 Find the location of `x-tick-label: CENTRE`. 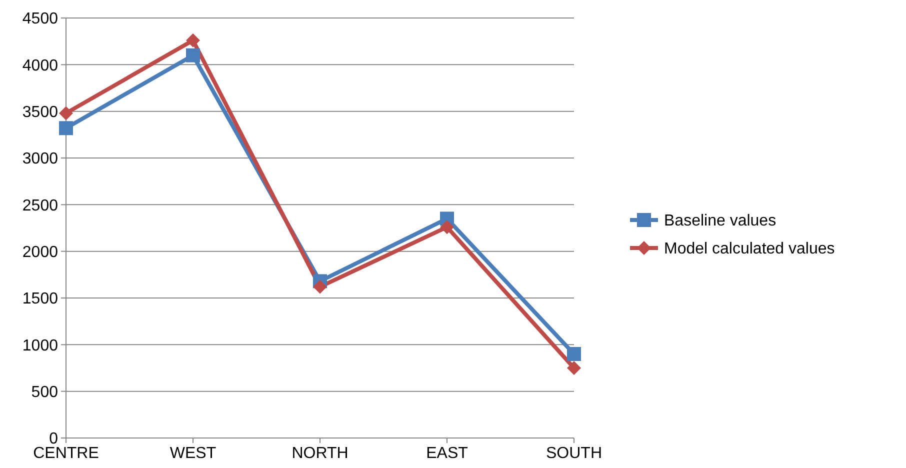

x-tick-label: CENTRE is located at coordinates (66, 453).